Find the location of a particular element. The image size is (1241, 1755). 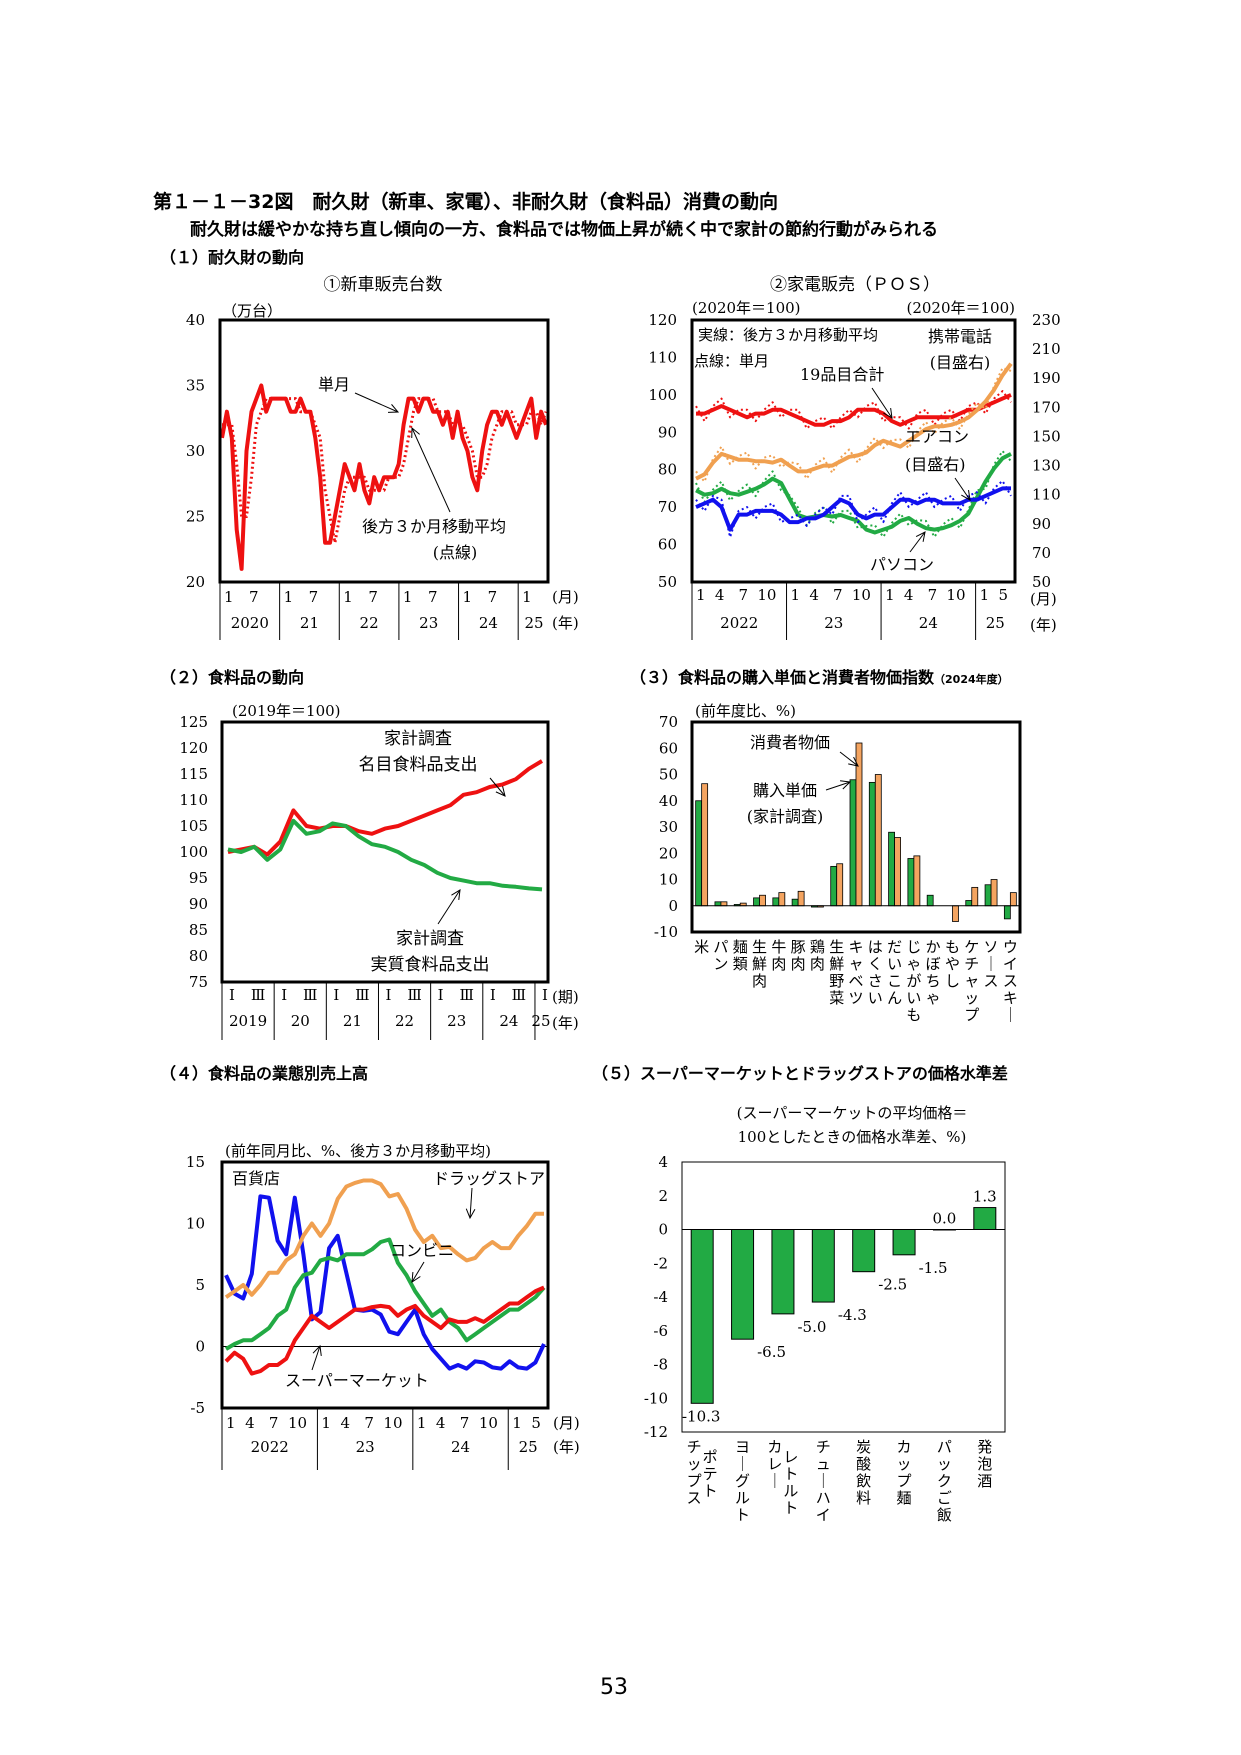

chart6-category-label: 酒 is located at coordinates (984, 1481).